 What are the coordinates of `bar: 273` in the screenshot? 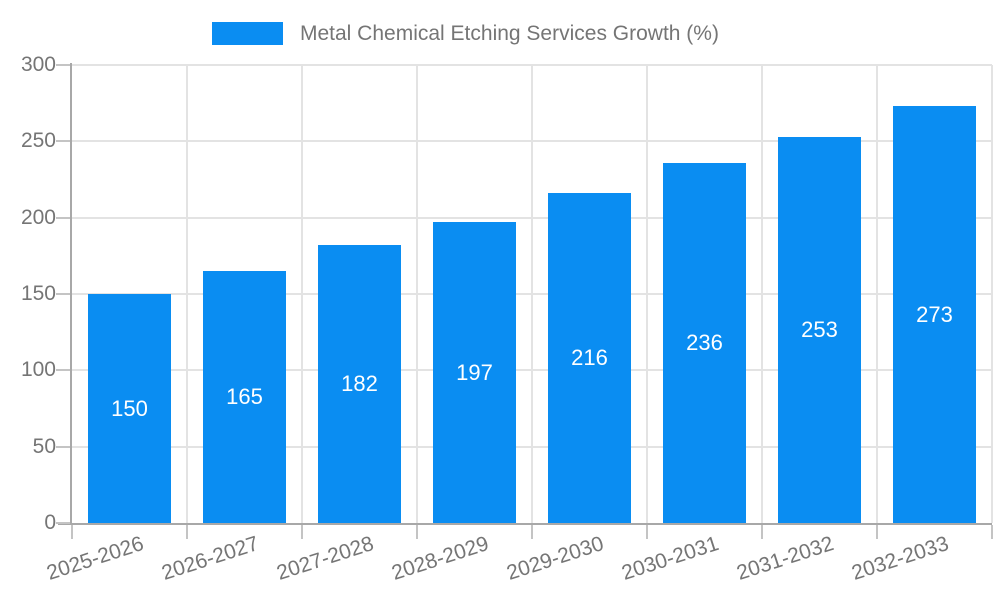 It's located at (934, 314).